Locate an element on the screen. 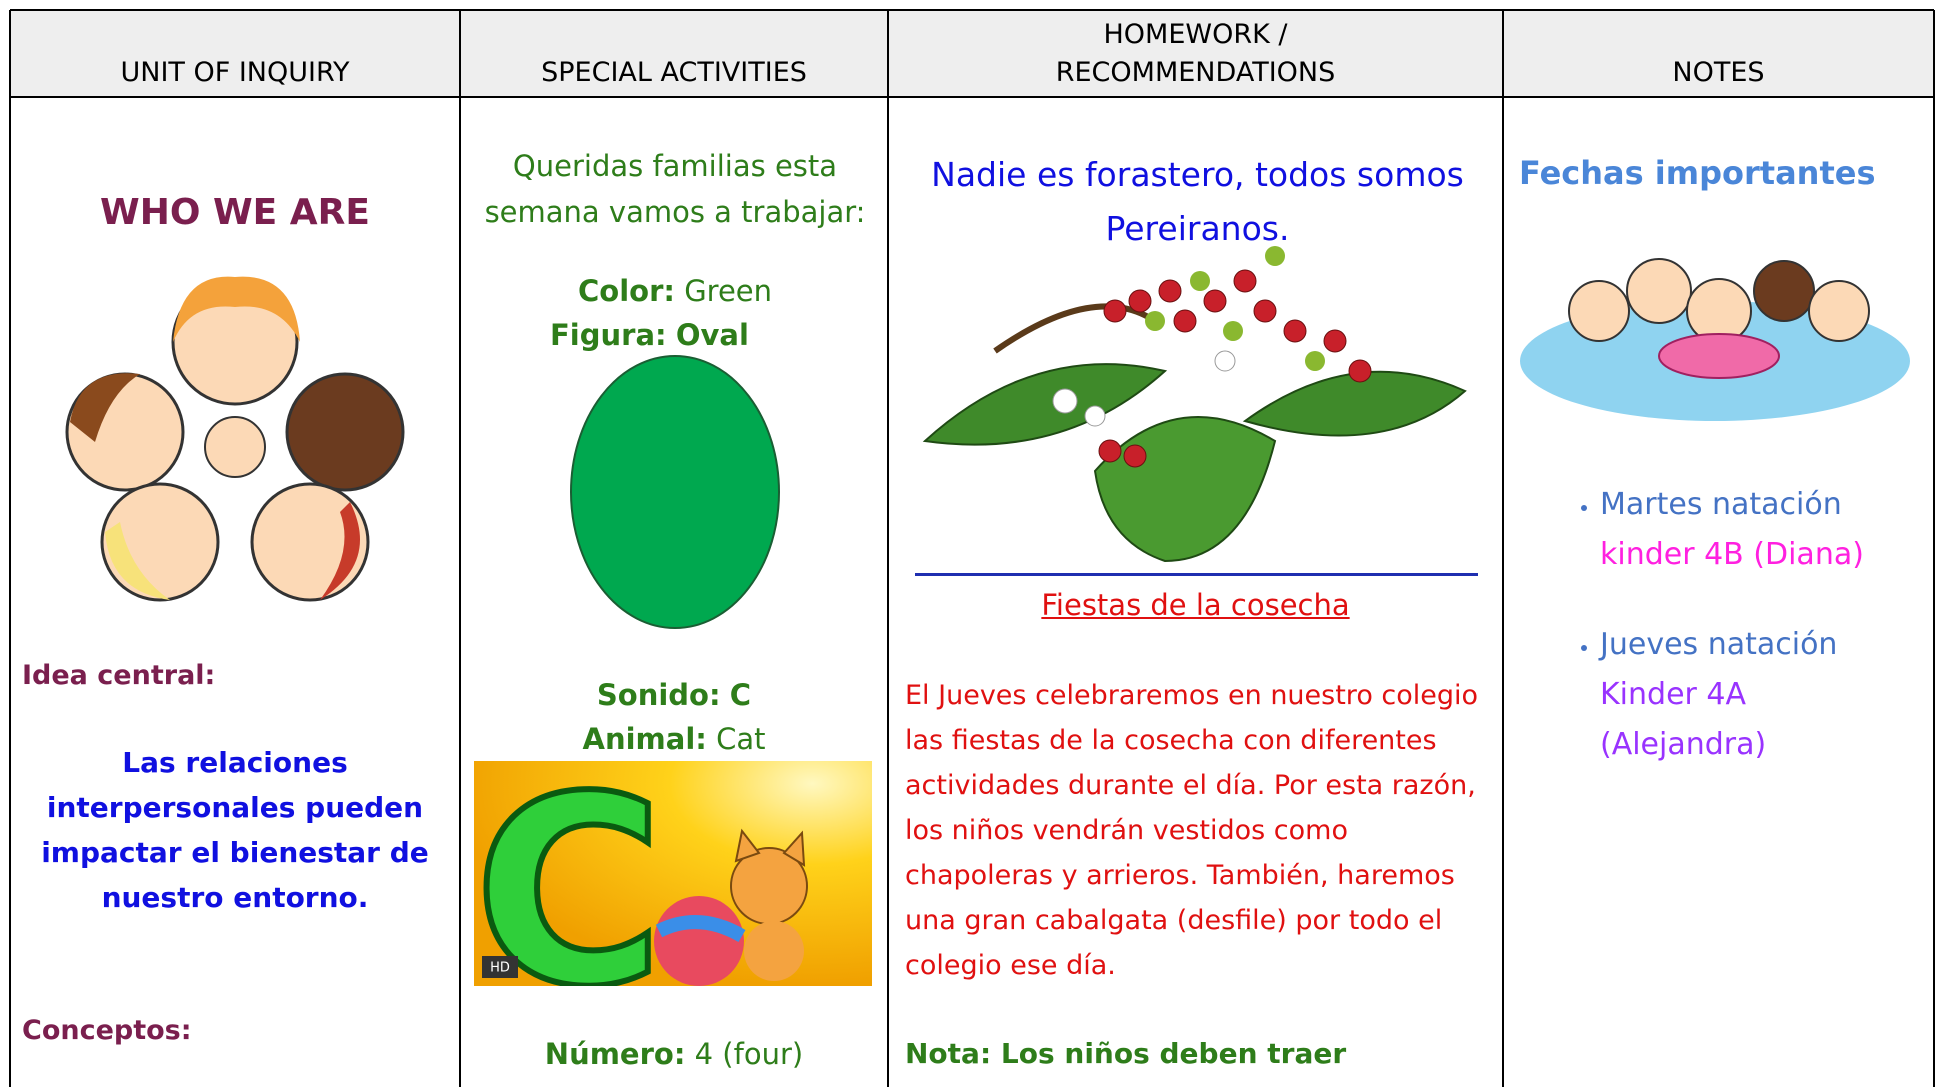  kids-illustration is located at coordinates (235, 439).